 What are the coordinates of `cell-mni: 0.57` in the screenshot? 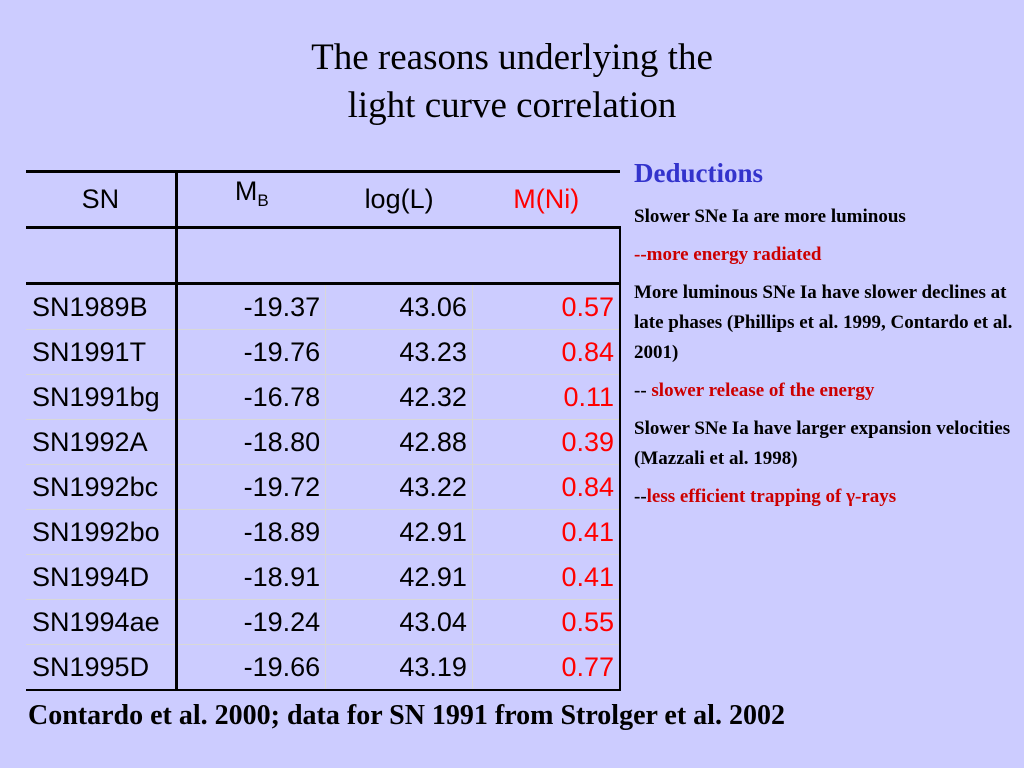 It's located at (546, 306).